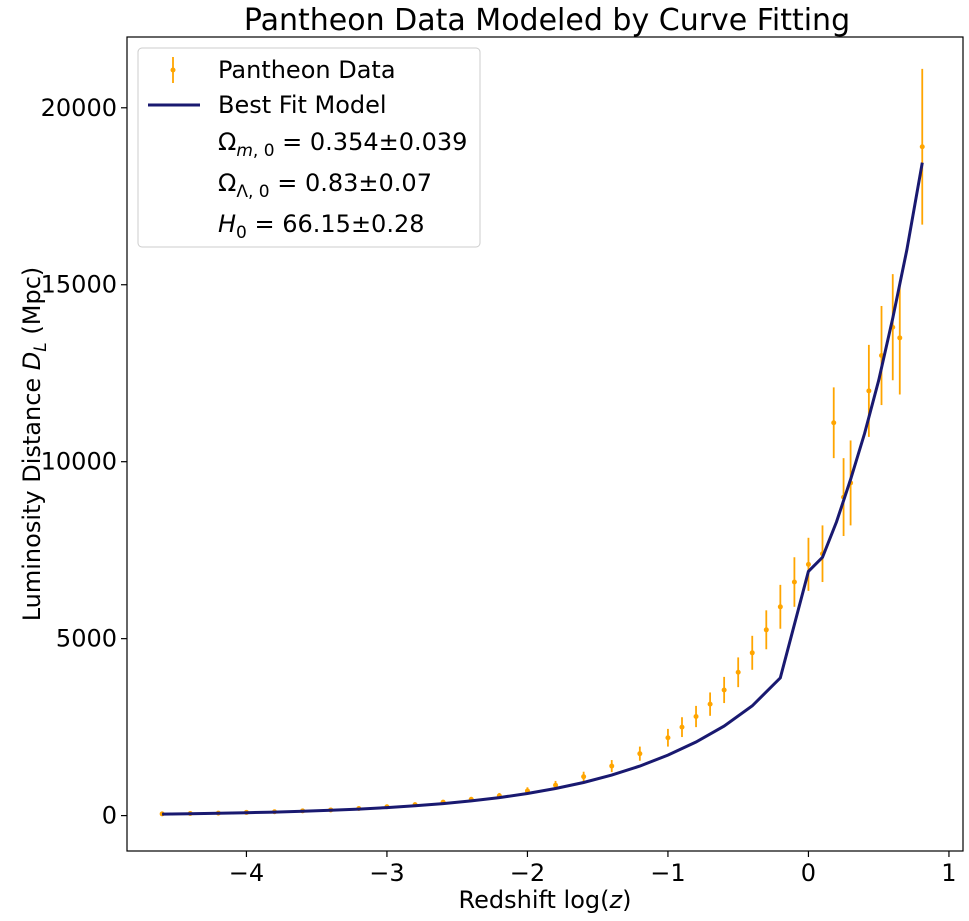 The image size is (969, 921). I want to click on x-tick-label: −1, so click(667, 873).